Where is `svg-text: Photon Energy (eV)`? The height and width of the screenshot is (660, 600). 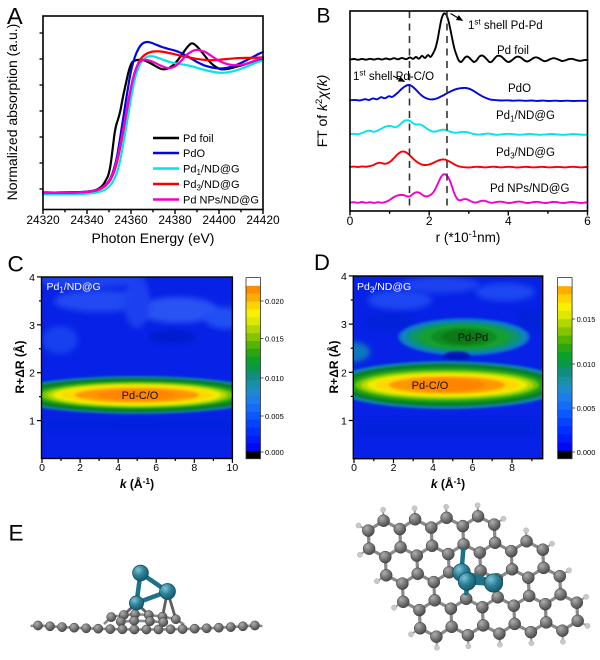 svg-text: Photon Energy (eV) is located at coordinates (153, 238).